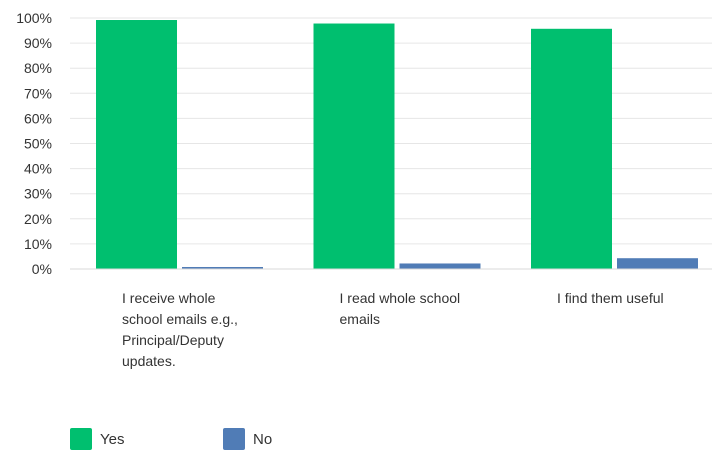  I want to click on category-label-line: emails, so click(359, 319).